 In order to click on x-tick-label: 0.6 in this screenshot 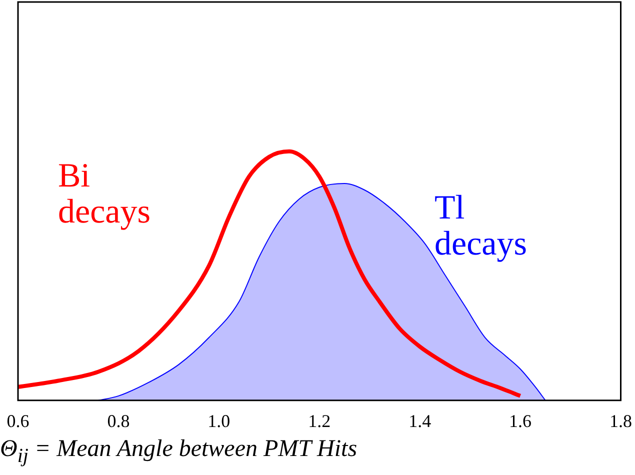, I will do `click(18, 420)`.